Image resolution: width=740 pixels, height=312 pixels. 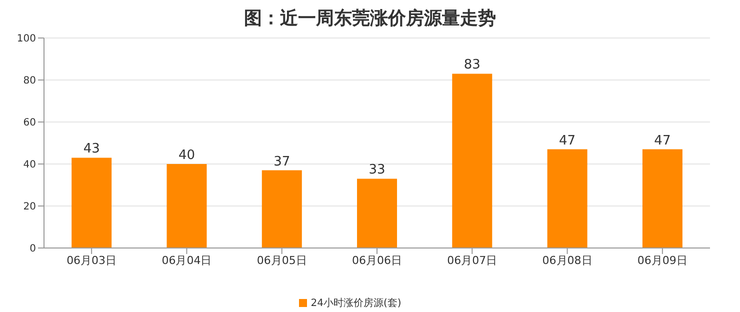 I want to click on y-tick-label: 40, so click(x=29, y=165).